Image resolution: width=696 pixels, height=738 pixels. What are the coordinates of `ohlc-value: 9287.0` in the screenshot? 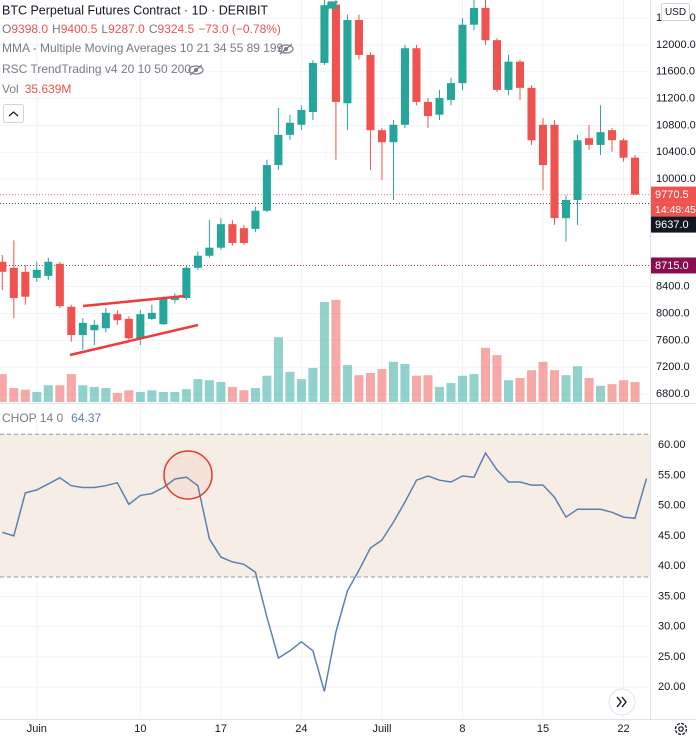 It's located at (126, 29).